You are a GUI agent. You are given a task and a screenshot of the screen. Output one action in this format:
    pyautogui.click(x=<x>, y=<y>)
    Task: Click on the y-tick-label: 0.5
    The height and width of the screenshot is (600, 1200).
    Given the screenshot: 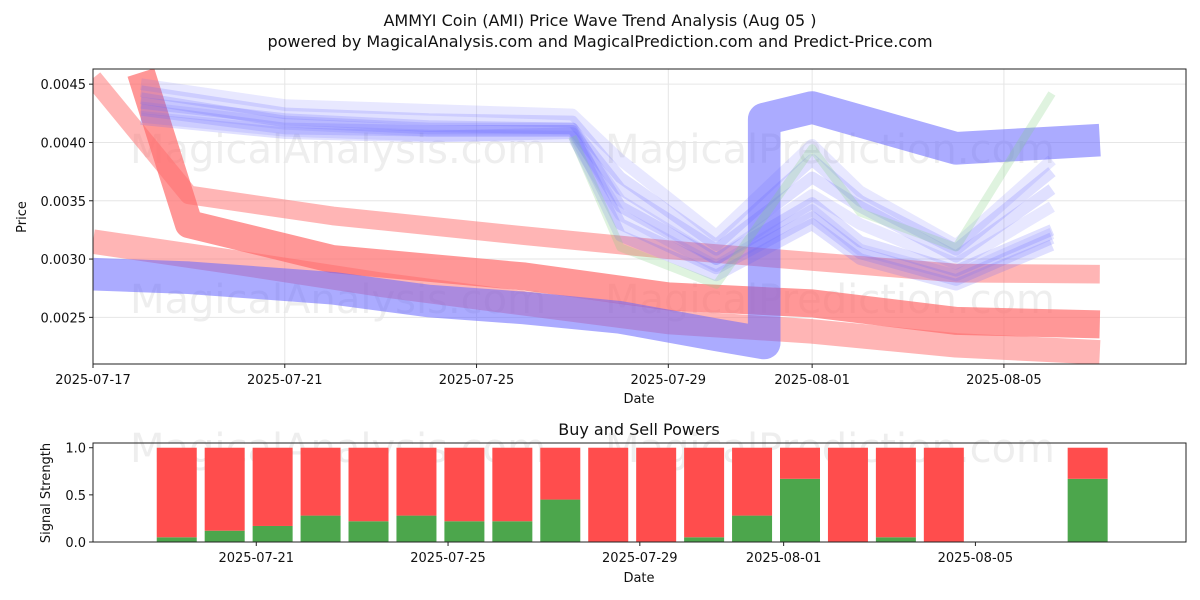 What is the action you would take?
    pyautogui.click(x=75, y=496)
    